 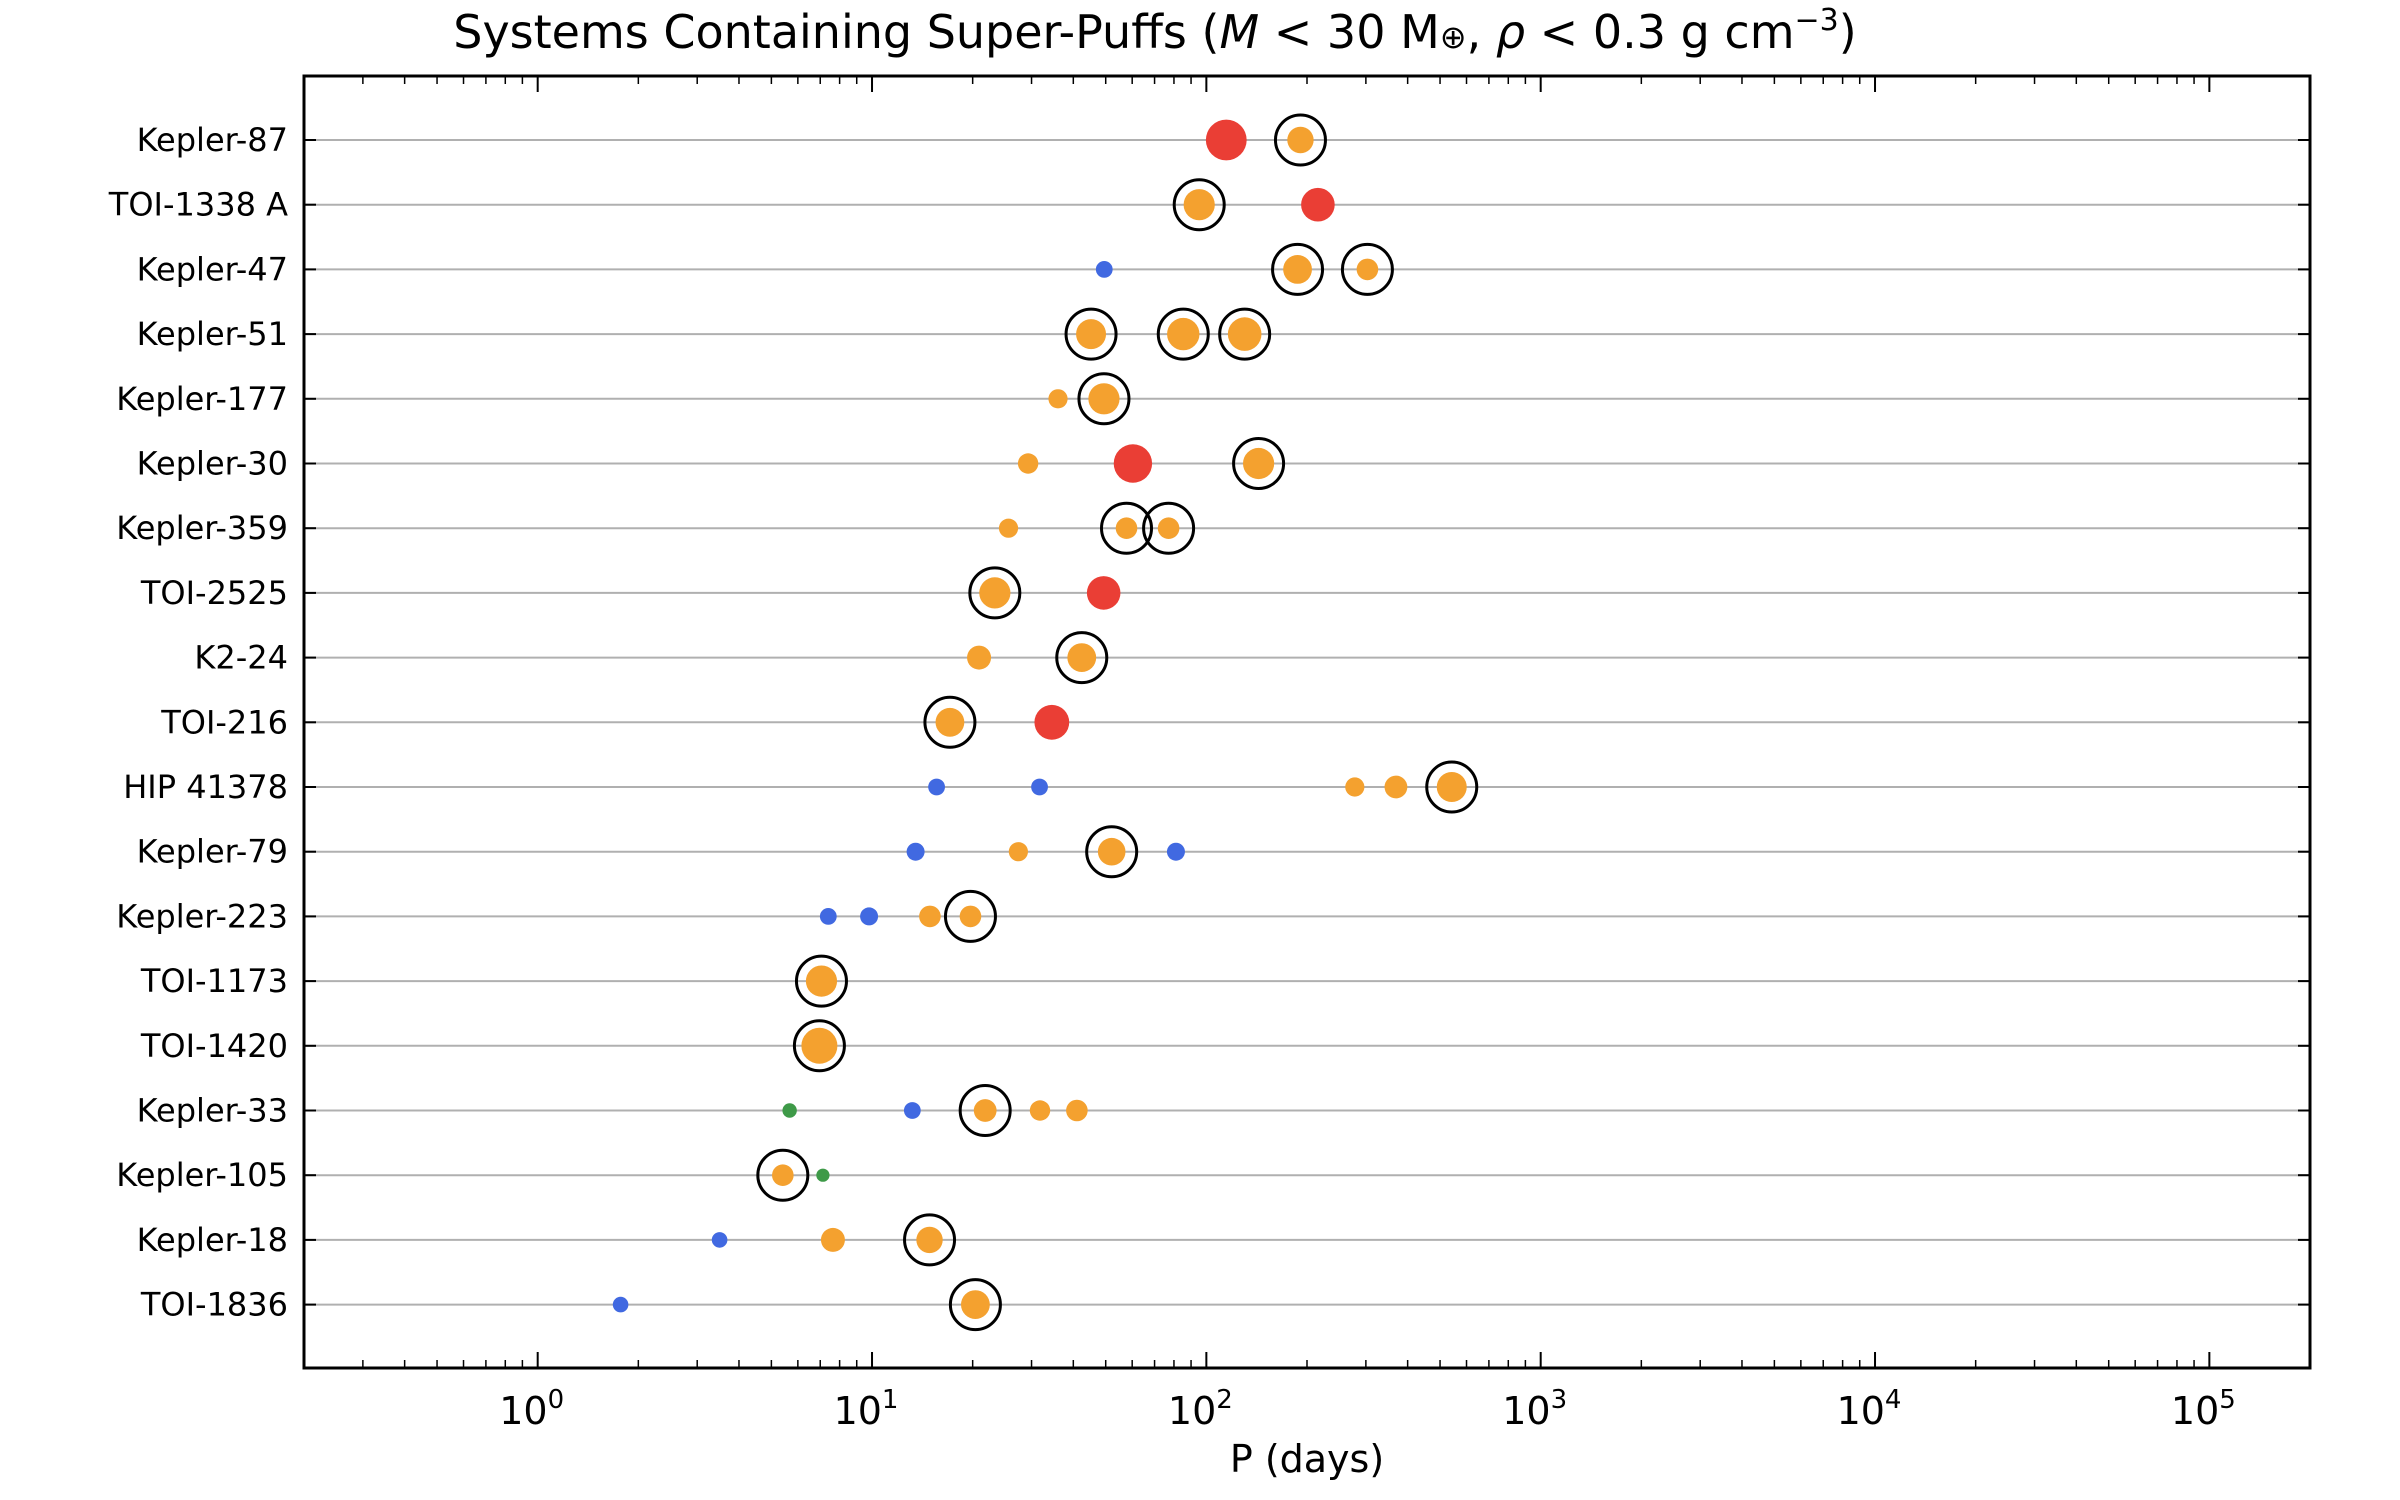 What do you see at coordinates (212, 1111) in the screenshot?
I see `y-tick-label: Kepler-33` at bounding box center [212, 1111].